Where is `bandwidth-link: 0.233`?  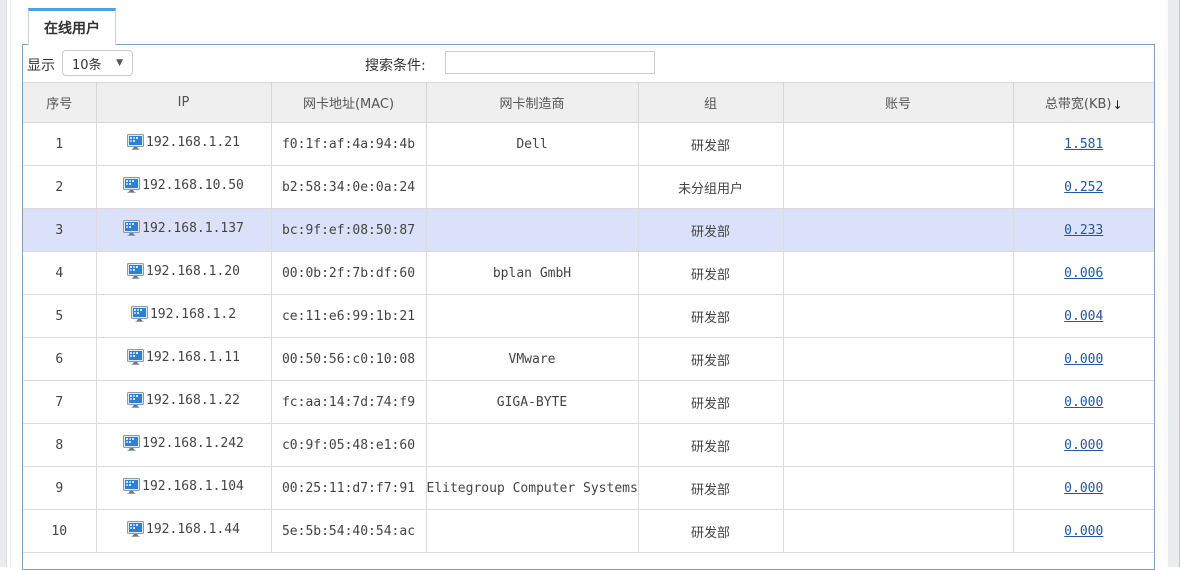 bandwidth-link: 0.233 is located at coordinates (1084, 230).